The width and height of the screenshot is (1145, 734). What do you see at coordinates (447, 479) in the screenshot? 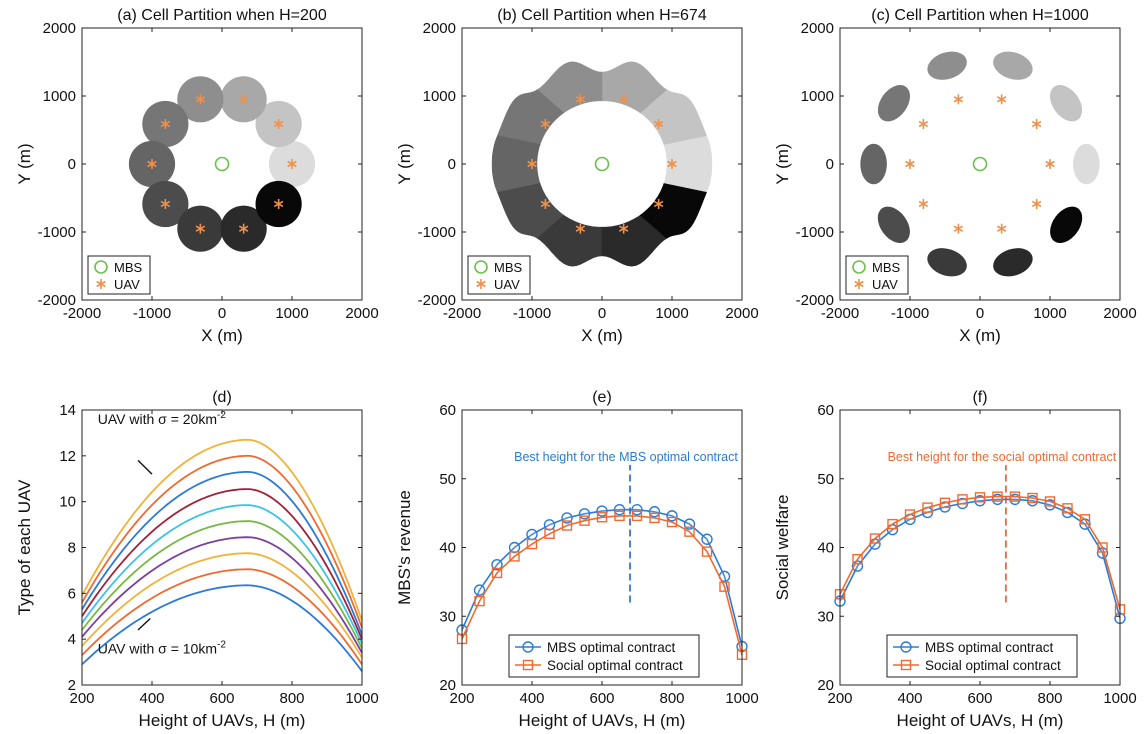
I see `y-tick-label: 50` at bounding box center [447, 479].